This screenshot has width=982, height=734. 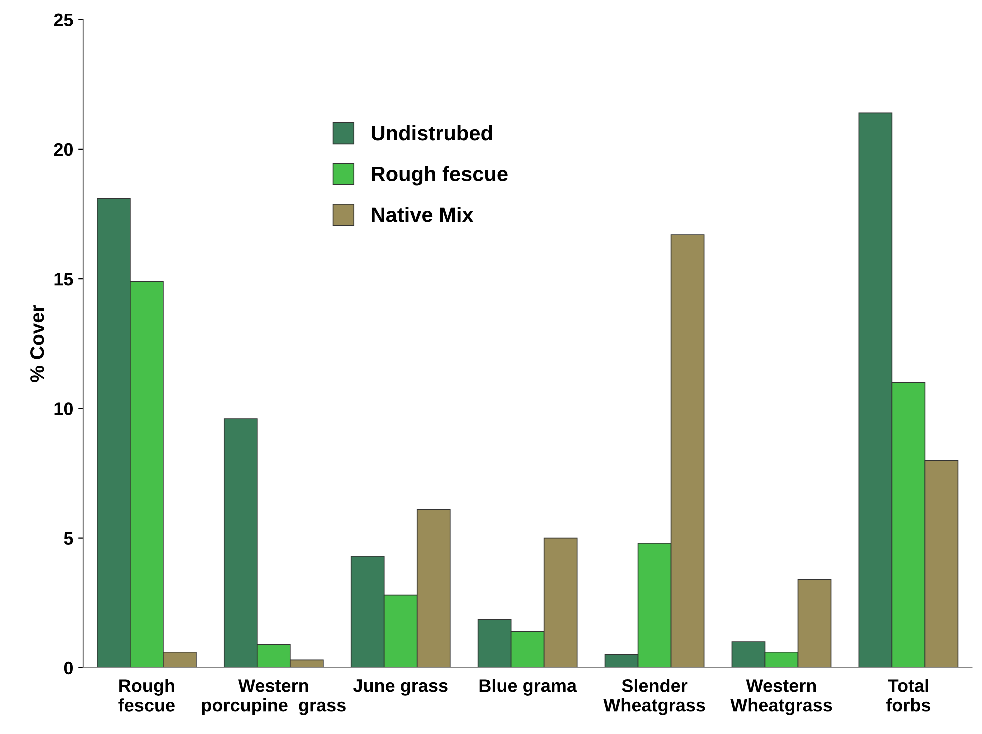 What do you see at coordinates (781, 698) in the screenshot?
I see `x-tick-label: Western Wheatgrass` at bounding box center [781, 698].